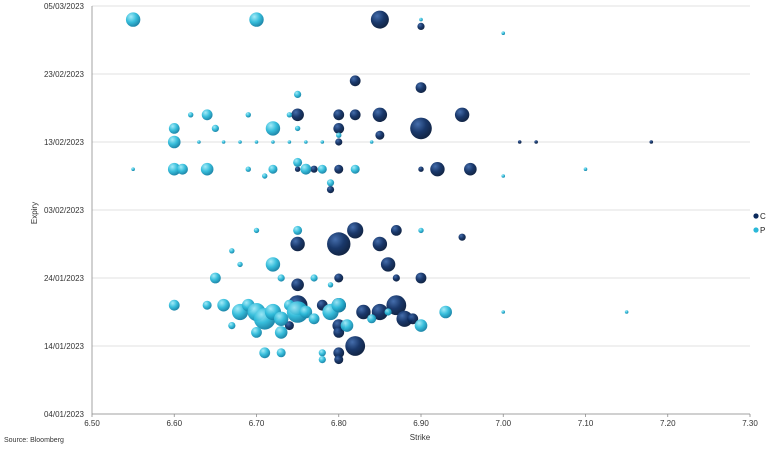  Describe the element at coordinates (759, 223) in the screenshot. I see `legend: CP` at that location.